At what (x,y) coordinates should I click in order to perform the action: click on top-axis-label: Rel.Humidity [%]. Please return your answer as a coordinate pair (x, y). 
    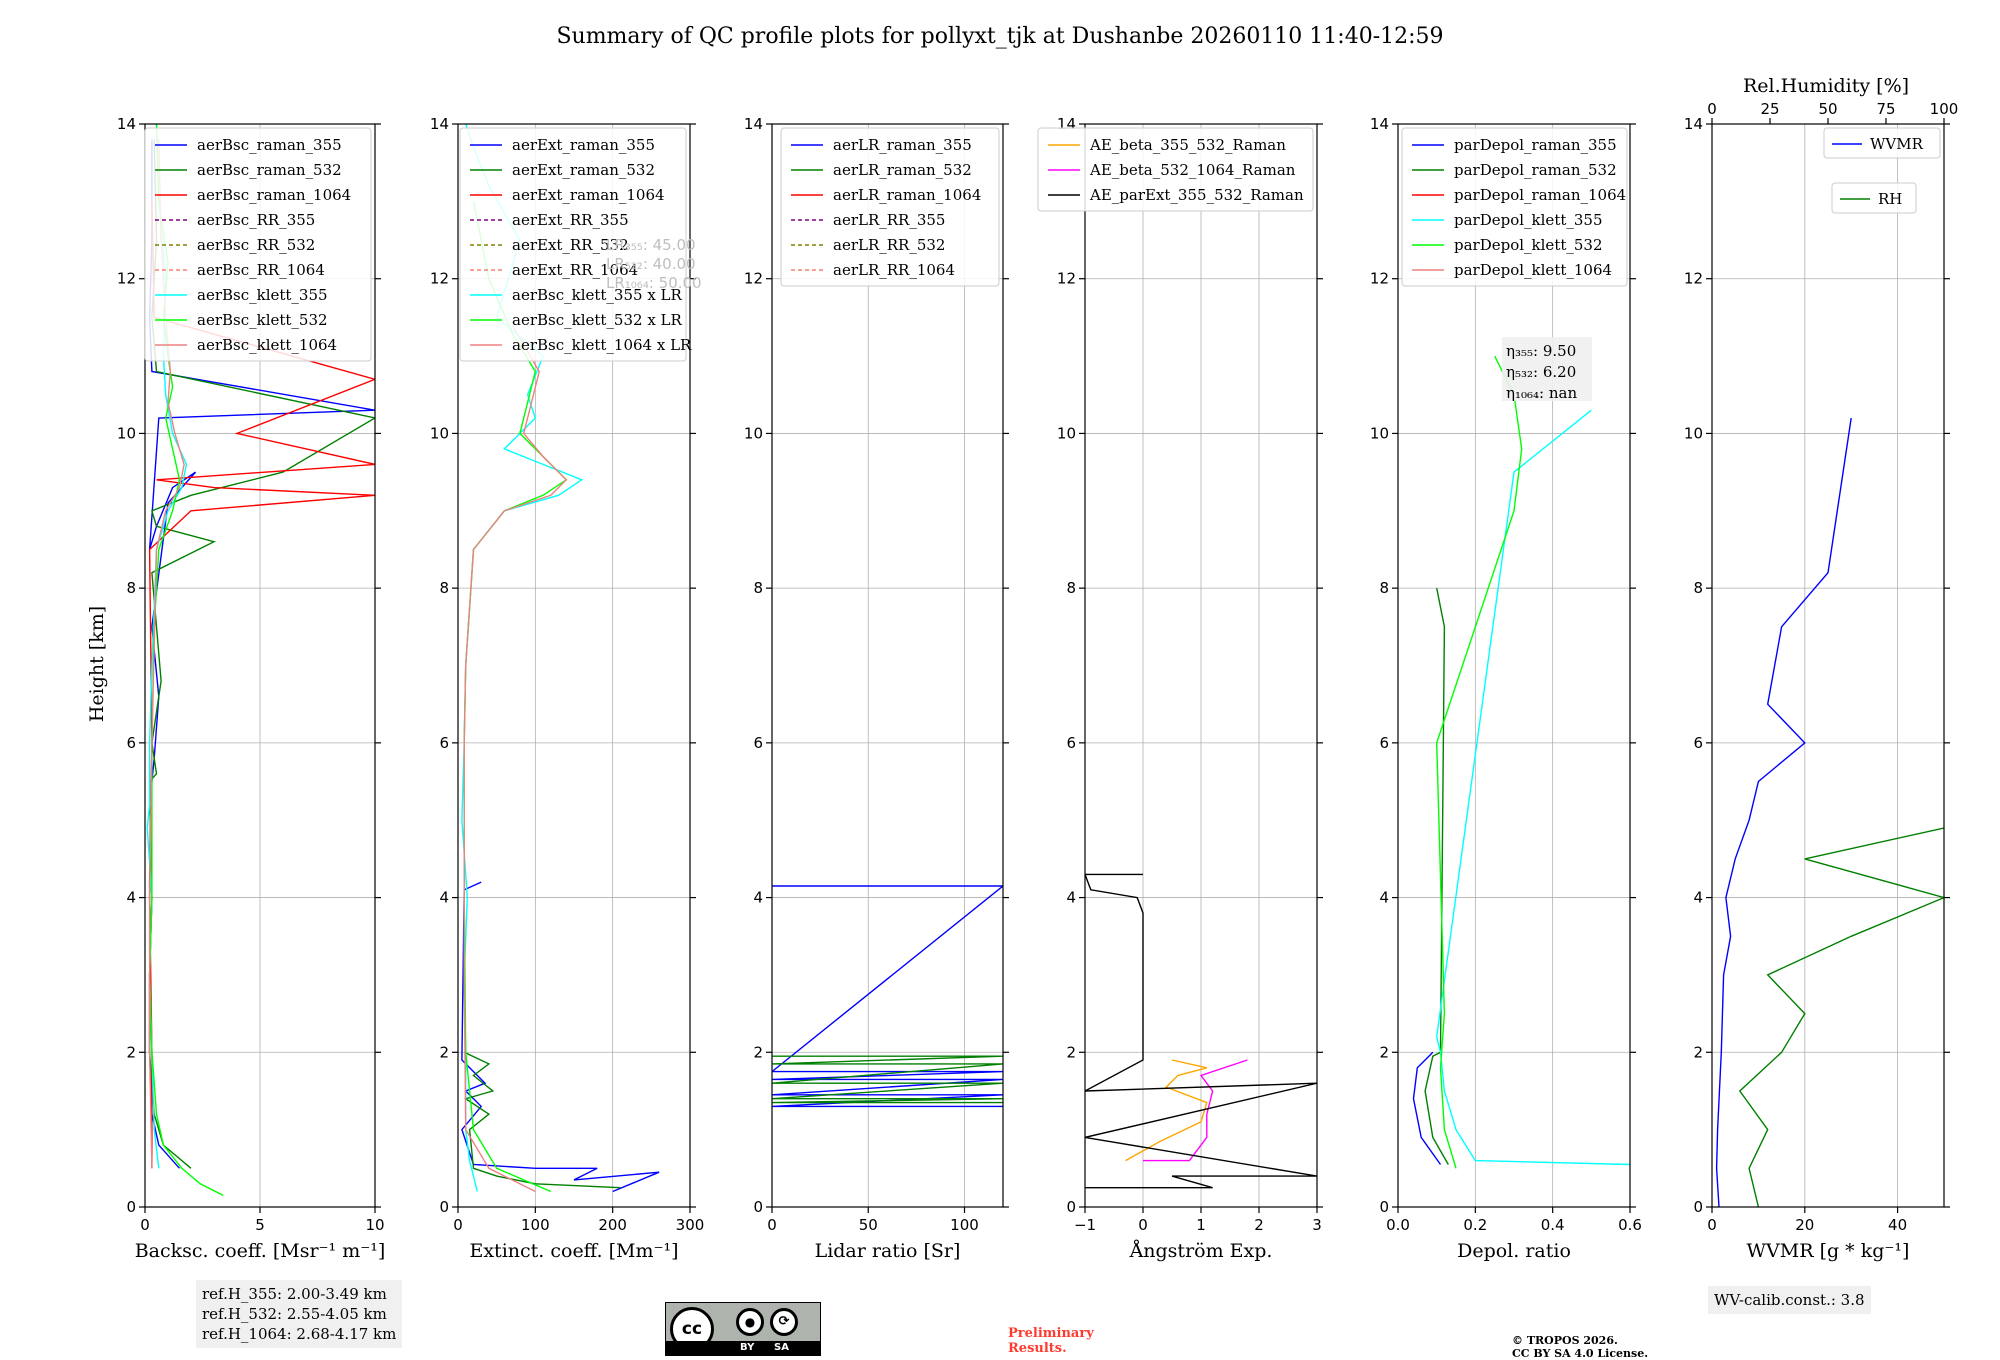
    Looking at the image, I should click on (1826, 86).